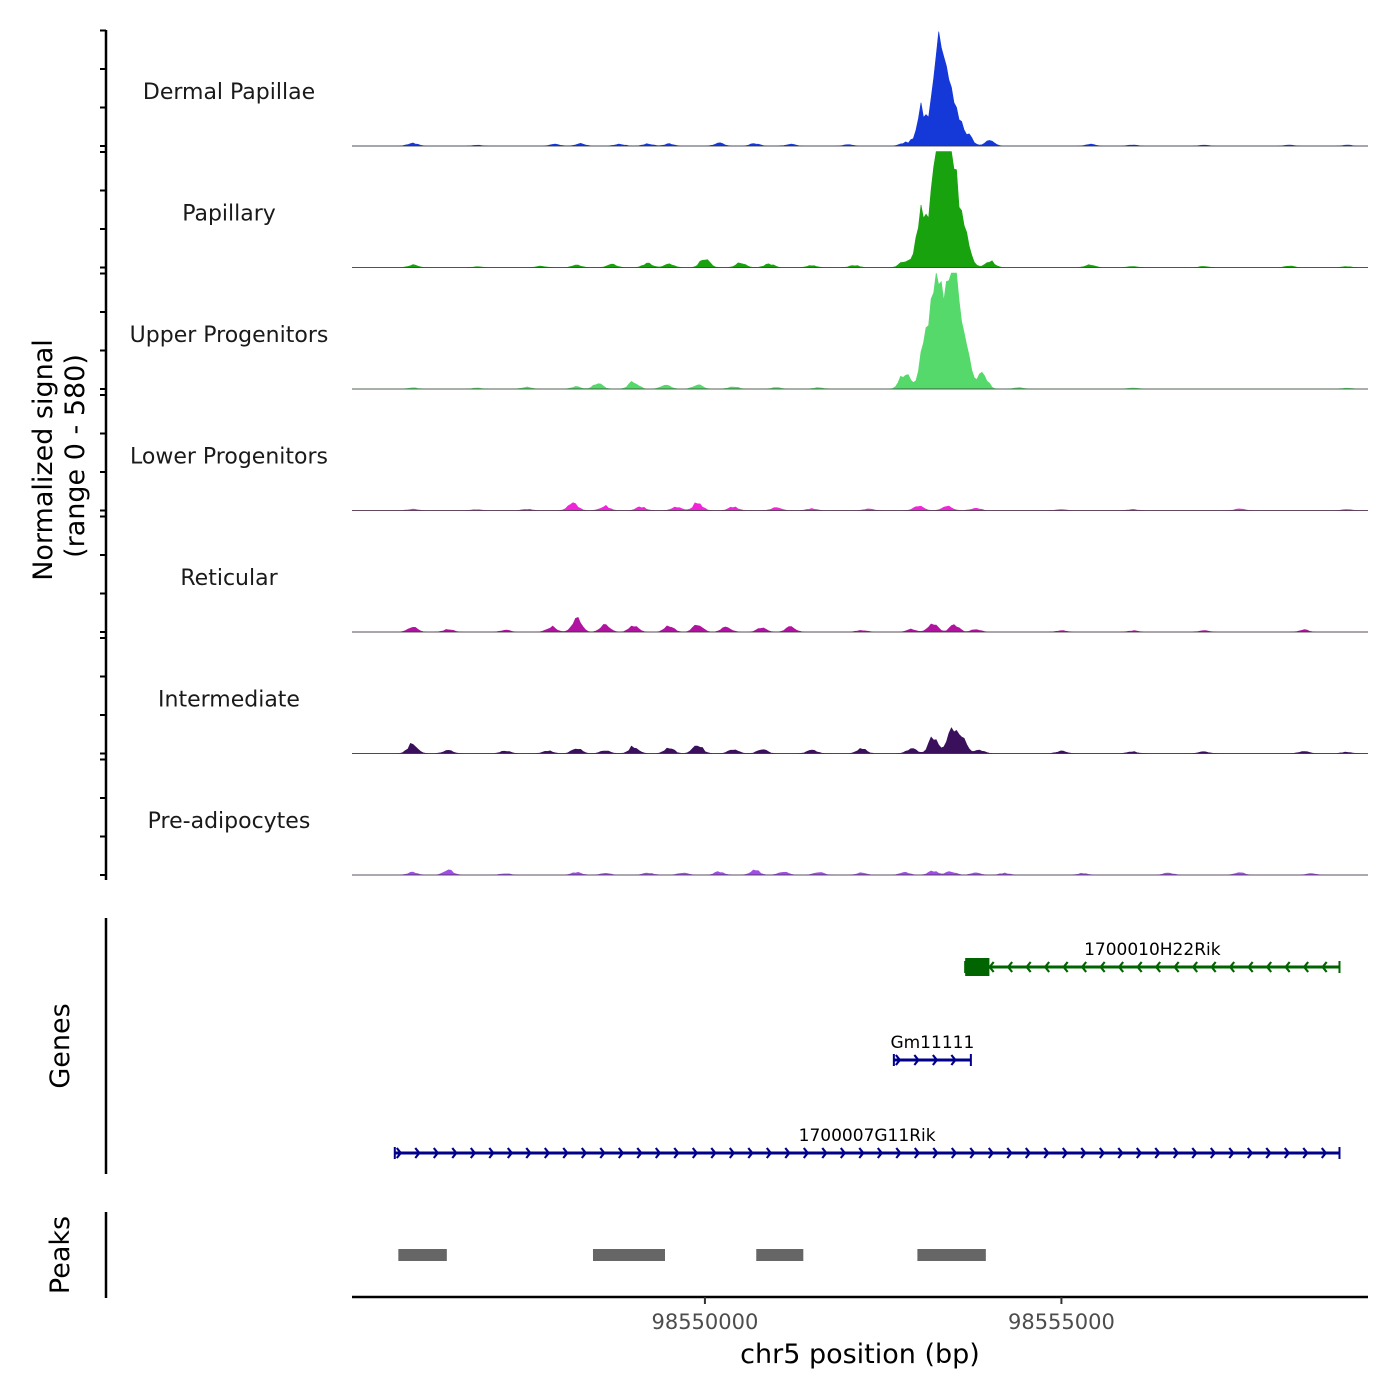  Describe the element at coordinates (692, 1255) in the screenshot. I see `peak-track` at that location.